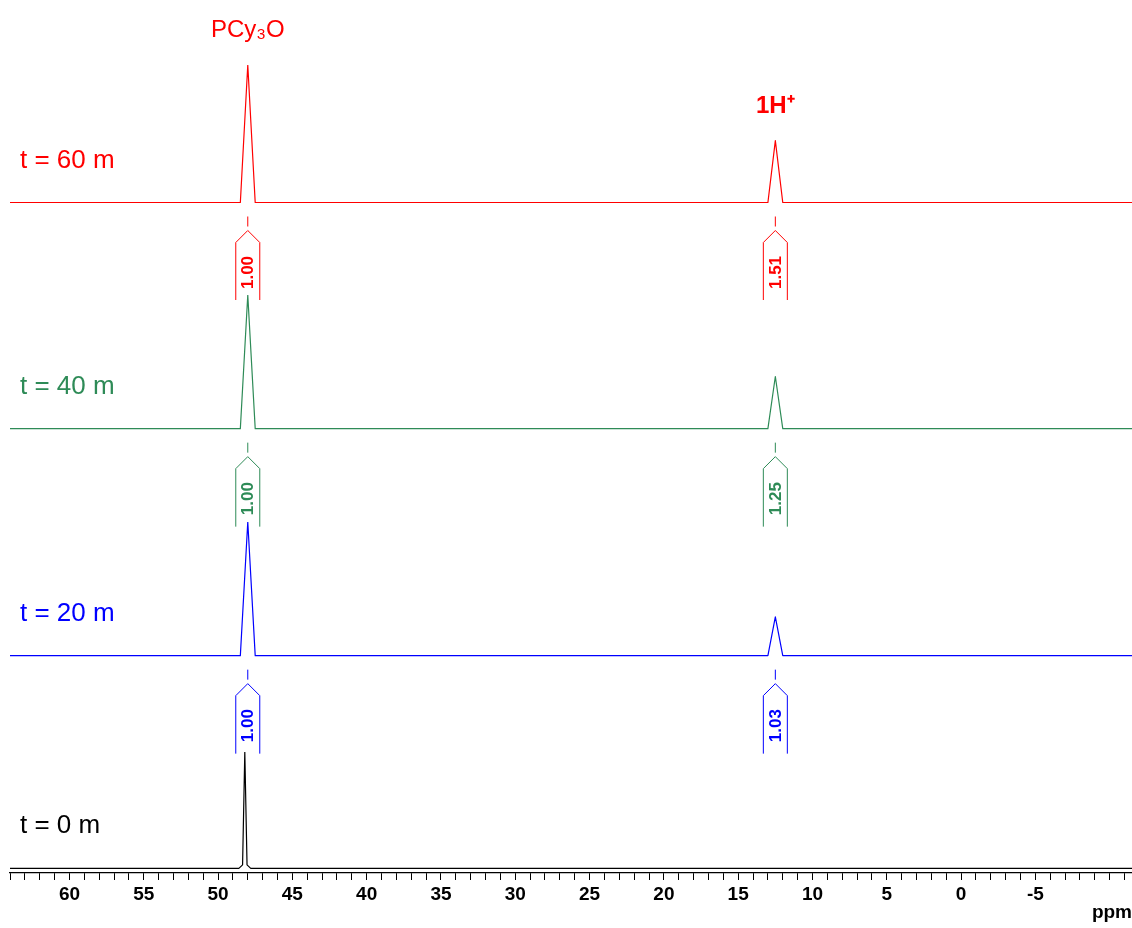 This screenshot has height=928, width=1132. What do you see at coordinates (1035, 893) in the screenshot?
I see `x-tick-label: -5` at bounding box center [1035, 893].